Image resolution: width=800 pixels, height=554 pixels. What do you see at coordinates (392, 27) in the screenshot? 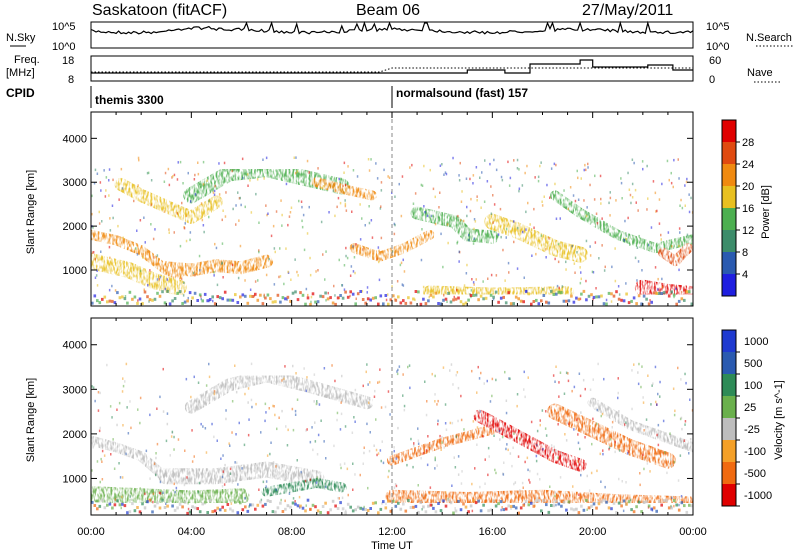
I see `nsky-trace` at bounding box center [392, 27].